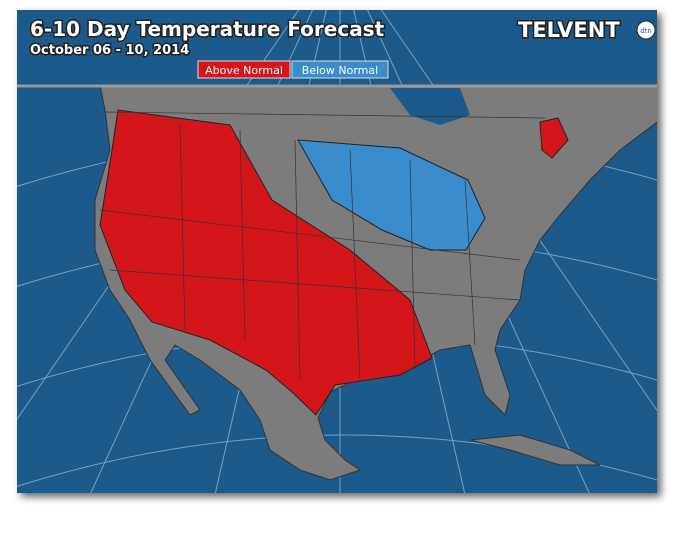  What do you see at coordinates (207, 29) in the screenshot?
I see `title: 6-10 Day Temperature Forecast` at bounding box center [207, 29].